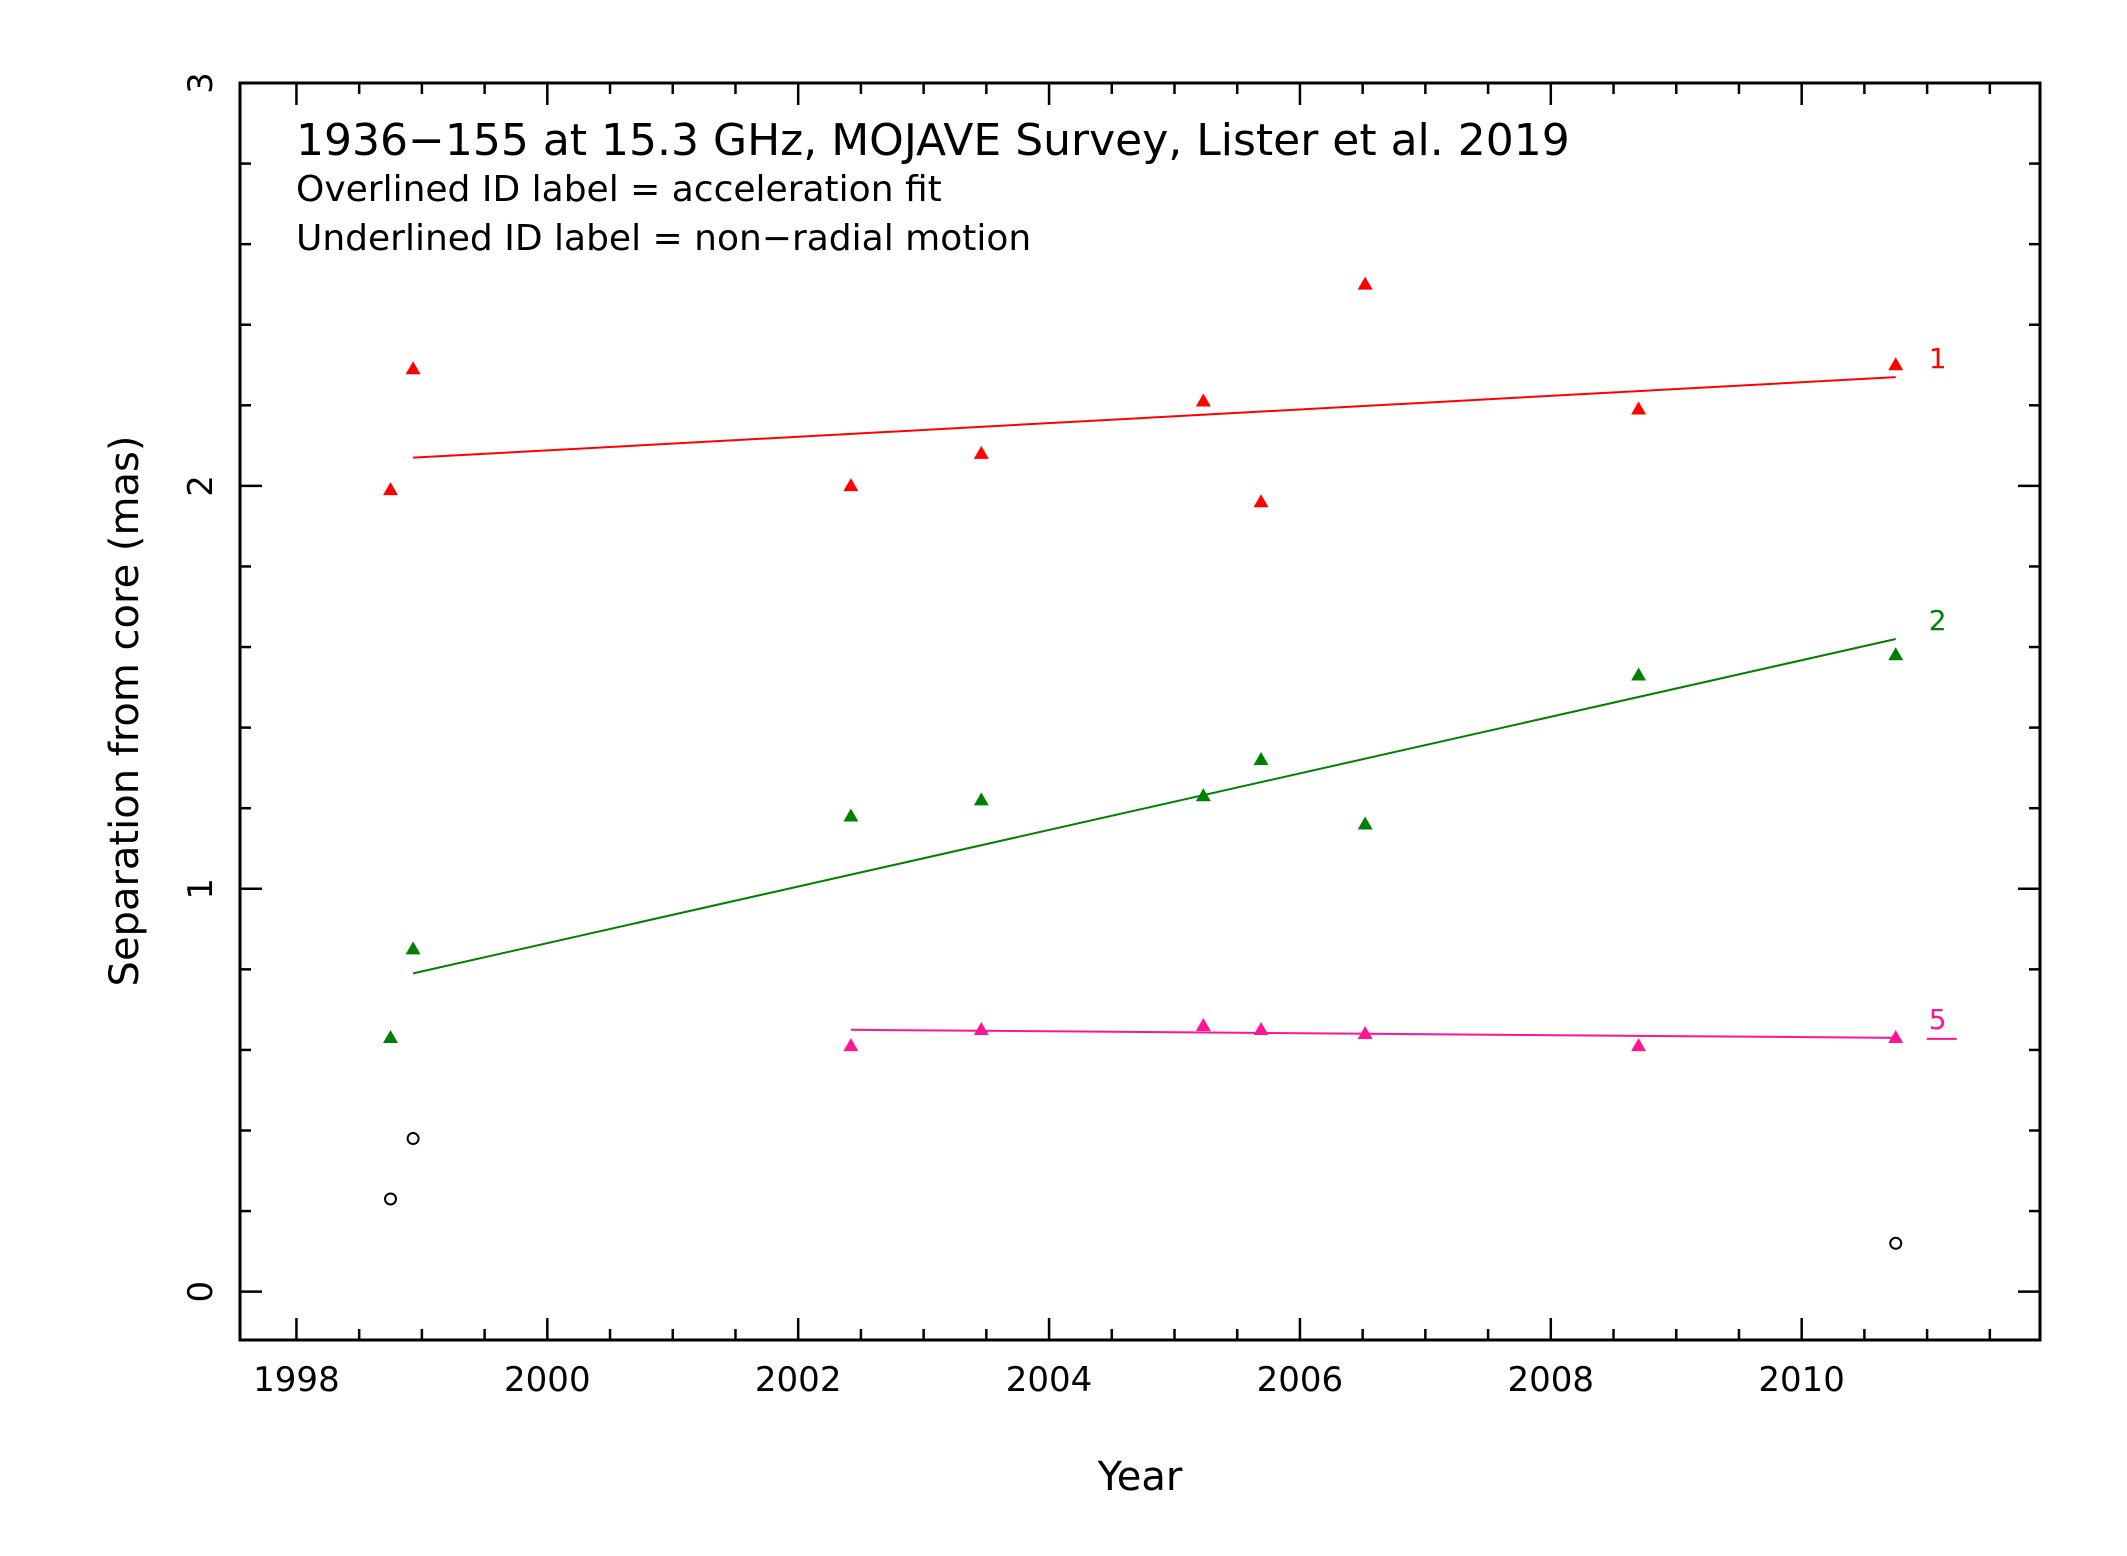  What do you see at coordinates (296, 1380) in the screenshot?
I see `x-tick-label: 1998` at bounding box center [296, 1380].